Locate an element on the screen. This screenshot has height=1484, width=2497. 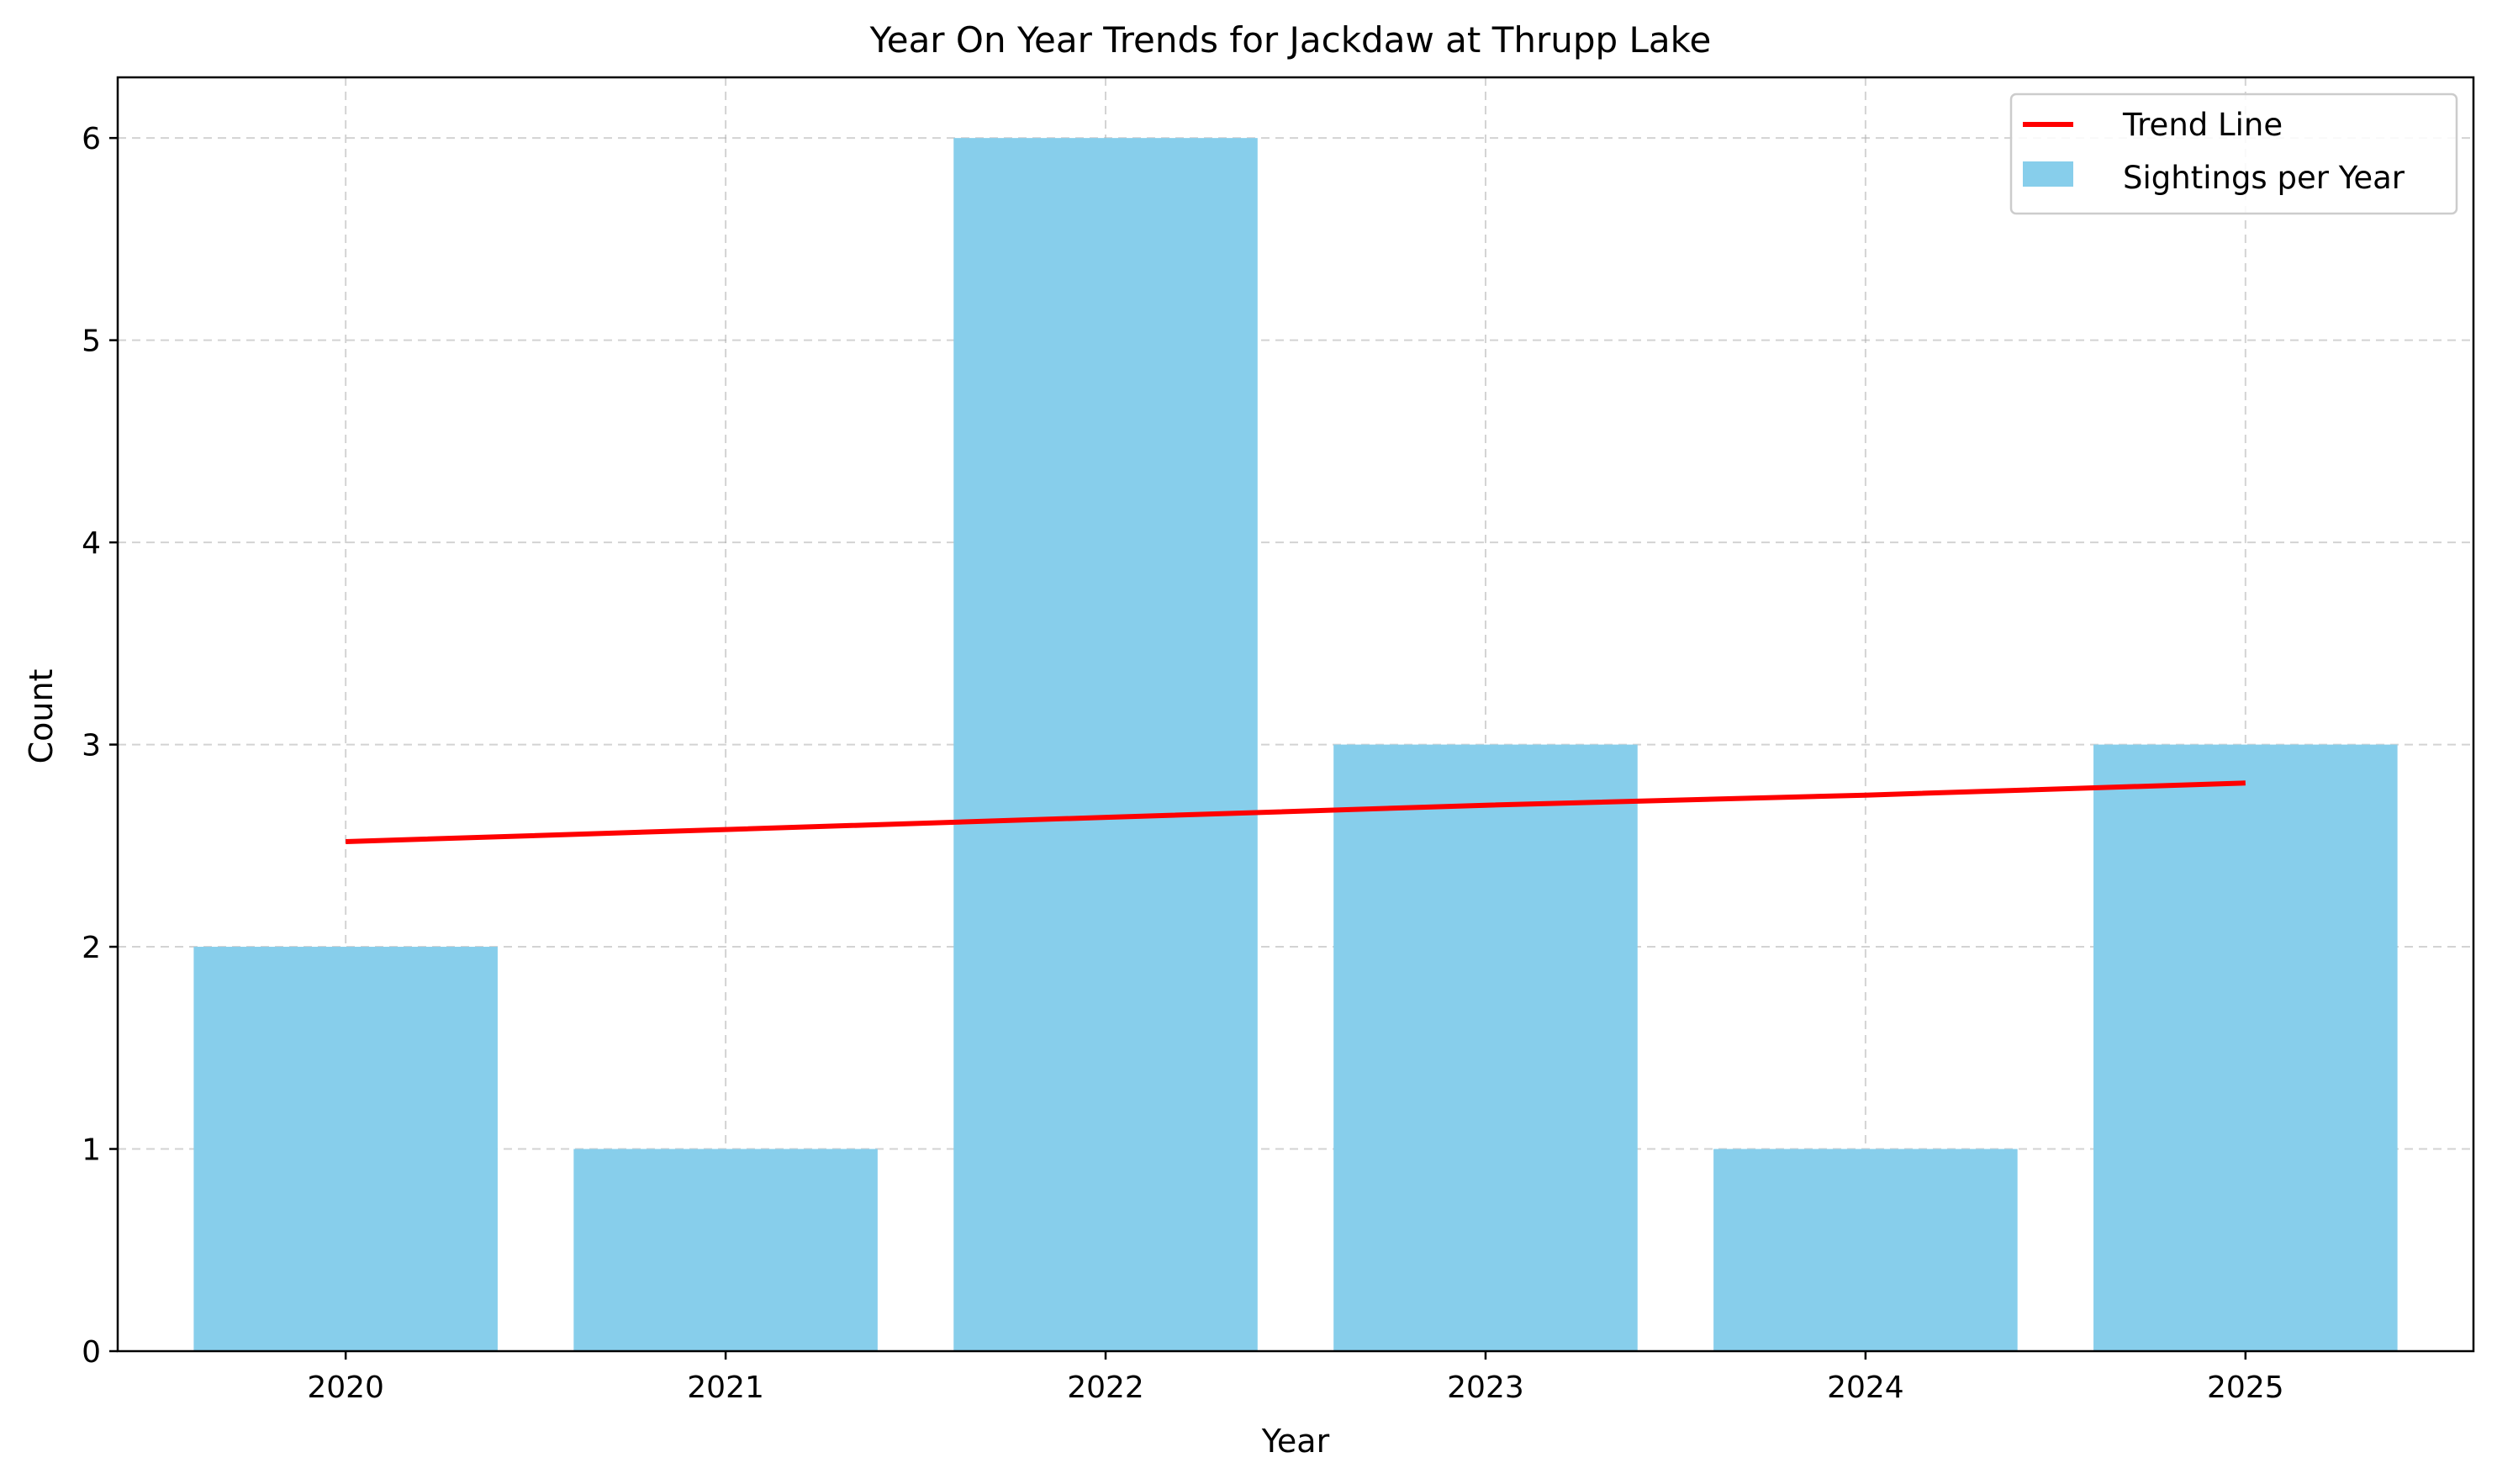
y-axis-ticks: 0 1 2 3 4 5 6 is located at coordinates (100, 746).